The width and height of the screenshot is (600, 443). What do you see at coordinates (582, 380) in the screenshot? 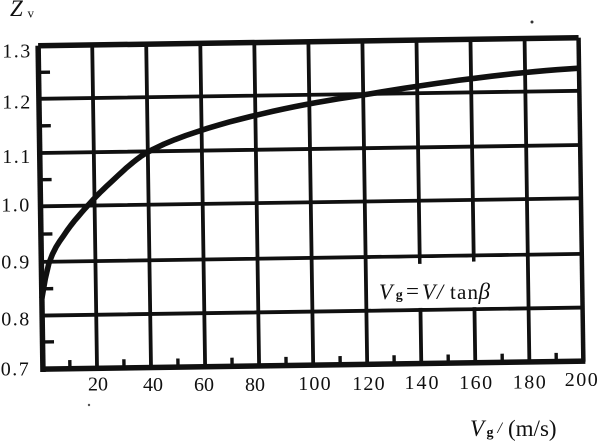
I see `svg-text: 200` at bounding box center [582, 380].